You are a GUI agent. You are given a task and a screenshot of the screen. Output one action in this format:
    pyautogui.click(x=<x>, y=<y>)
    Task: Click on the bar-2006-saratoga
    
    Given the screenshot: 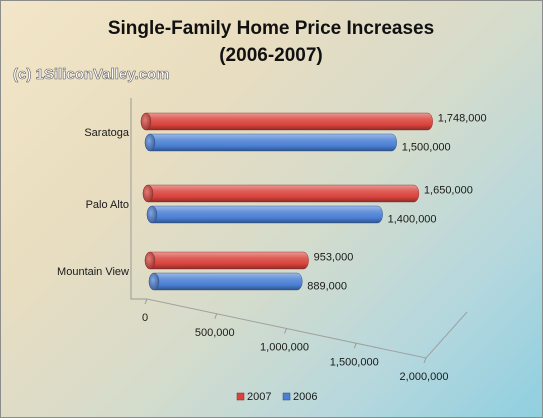 What is the action you would take?
    pyautogui.click(x=270, y=142)
    